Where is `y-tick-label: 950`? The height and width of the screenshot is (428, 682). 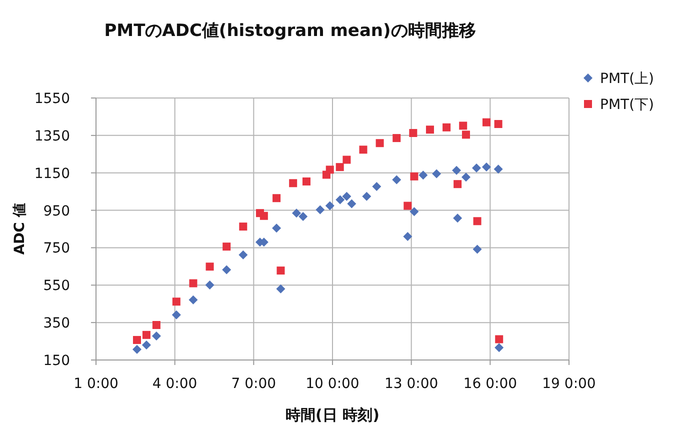
y-tick-label: 950 is located at coordinates (56, 211).